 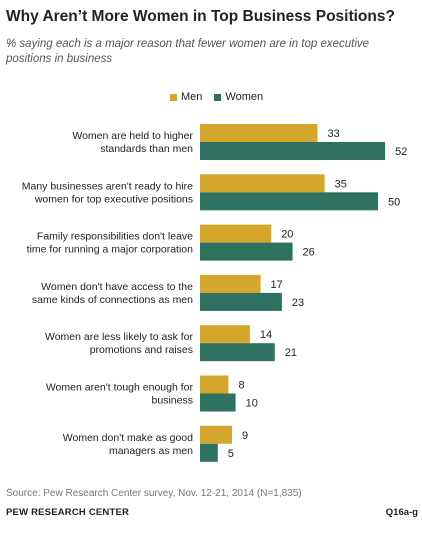 I want to click on category-label-line: promotions and raises, so click(x=141, y=350).